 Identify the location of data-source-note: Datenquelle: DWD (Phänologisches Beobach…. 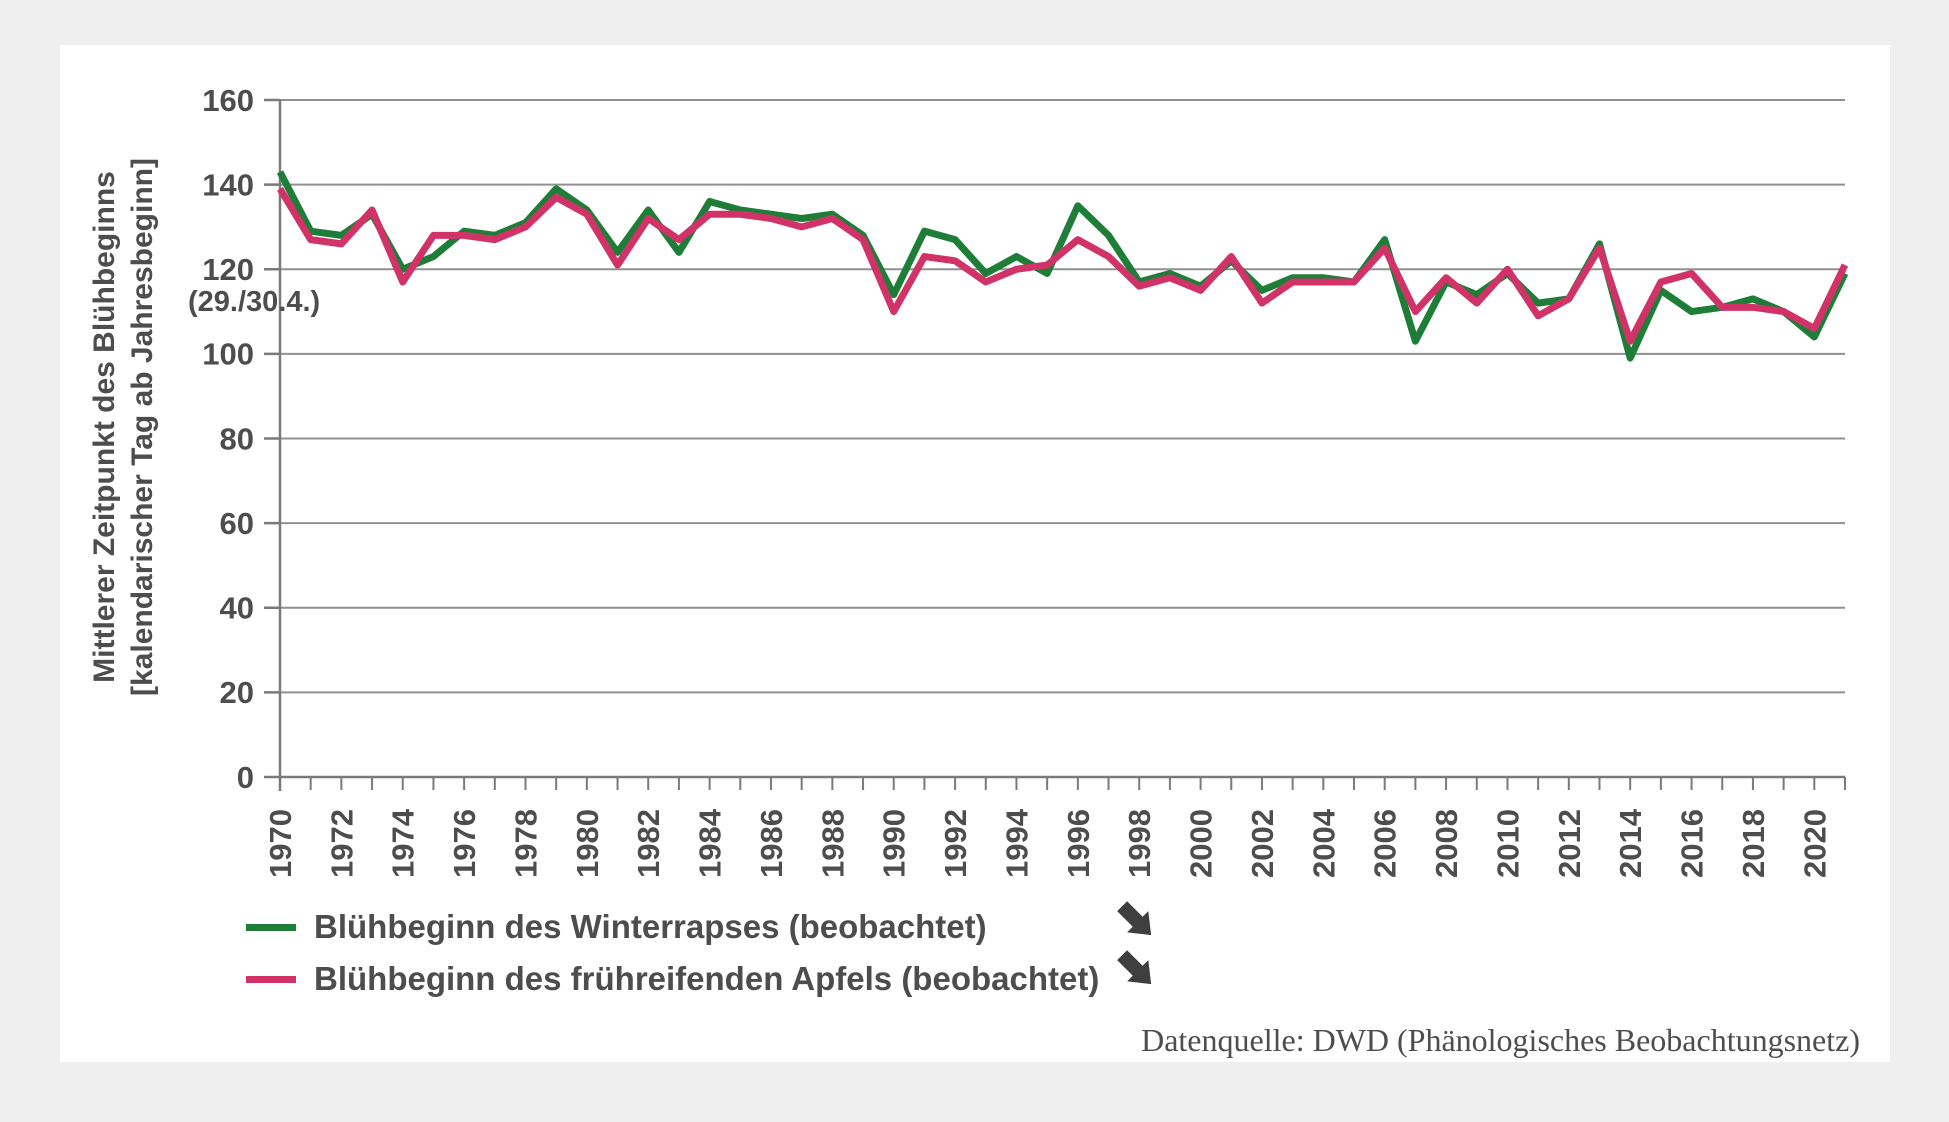
(1500, 1040).